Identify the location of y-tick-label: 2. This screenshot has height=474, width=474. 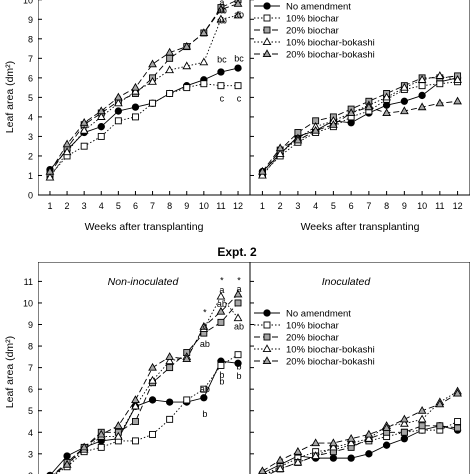
(30, 156).